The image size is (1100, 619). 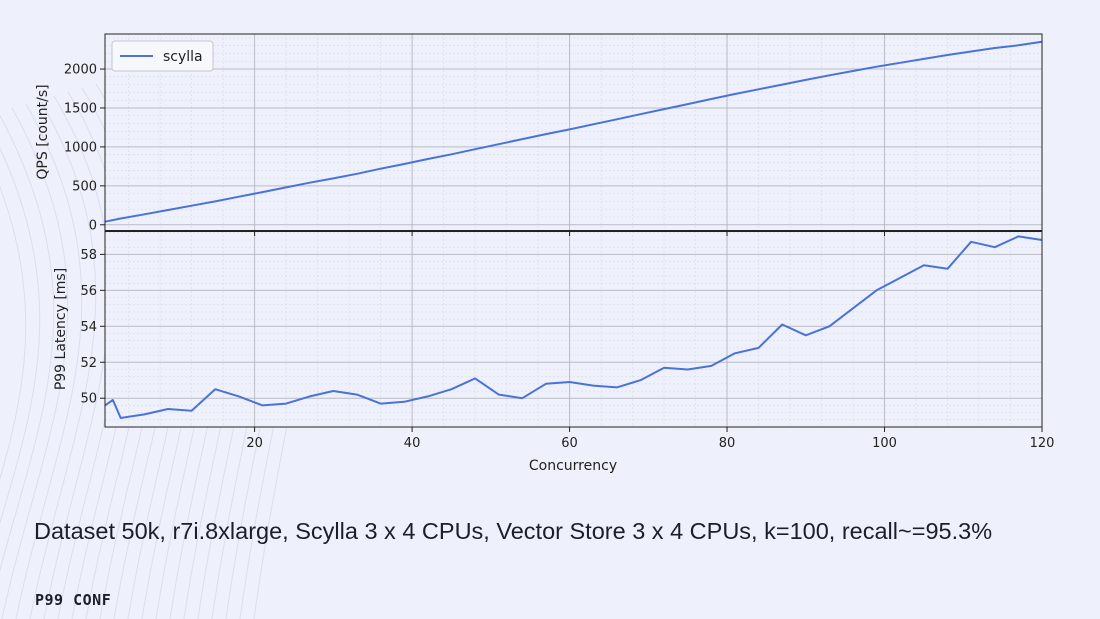 I want to click on x-tick-label: 20, so click(x=254, y=443).